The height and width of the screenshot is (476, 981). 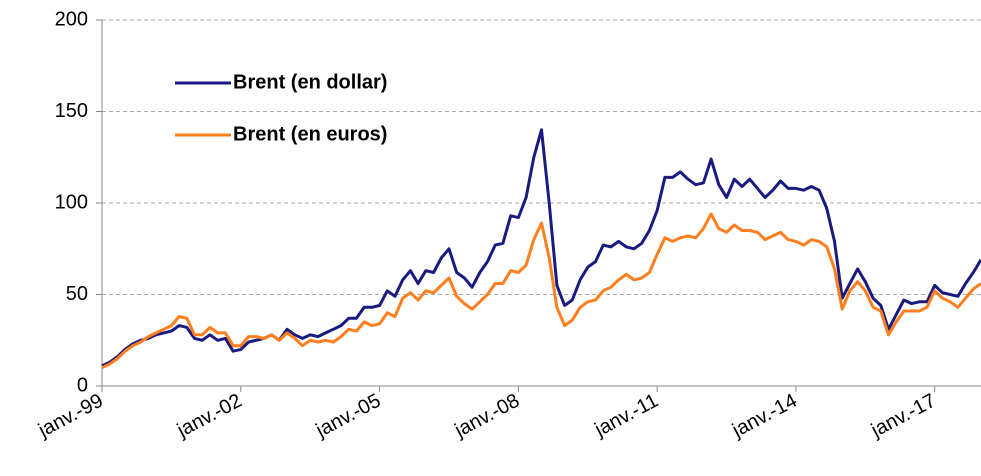 I want to click on x-tick-label: janv.-11, so click(x=626, y=416).